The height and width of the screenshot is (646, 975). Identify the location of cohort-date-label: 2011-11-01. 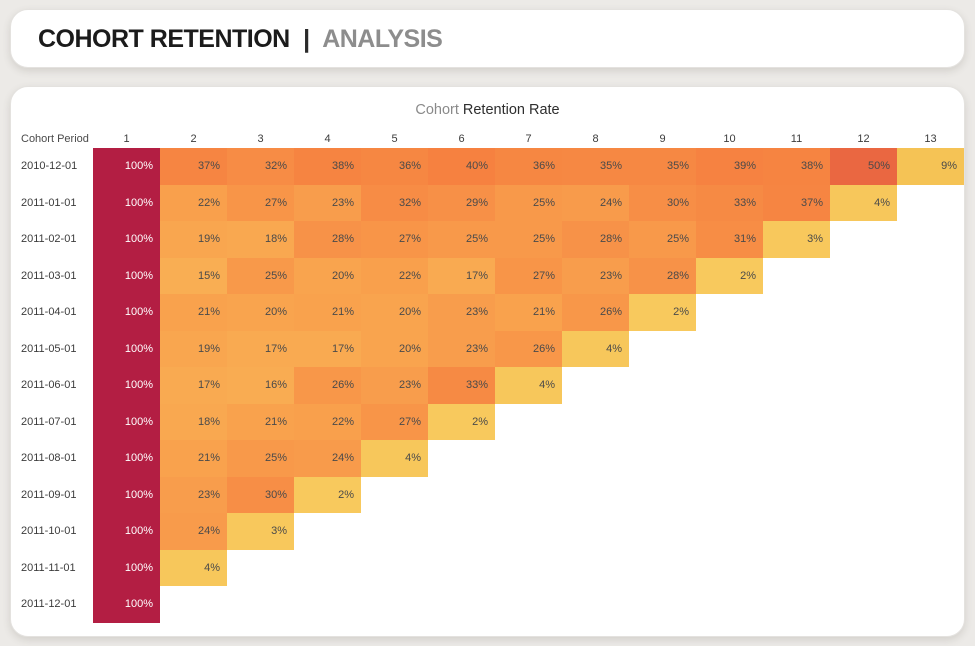
(48, 567).